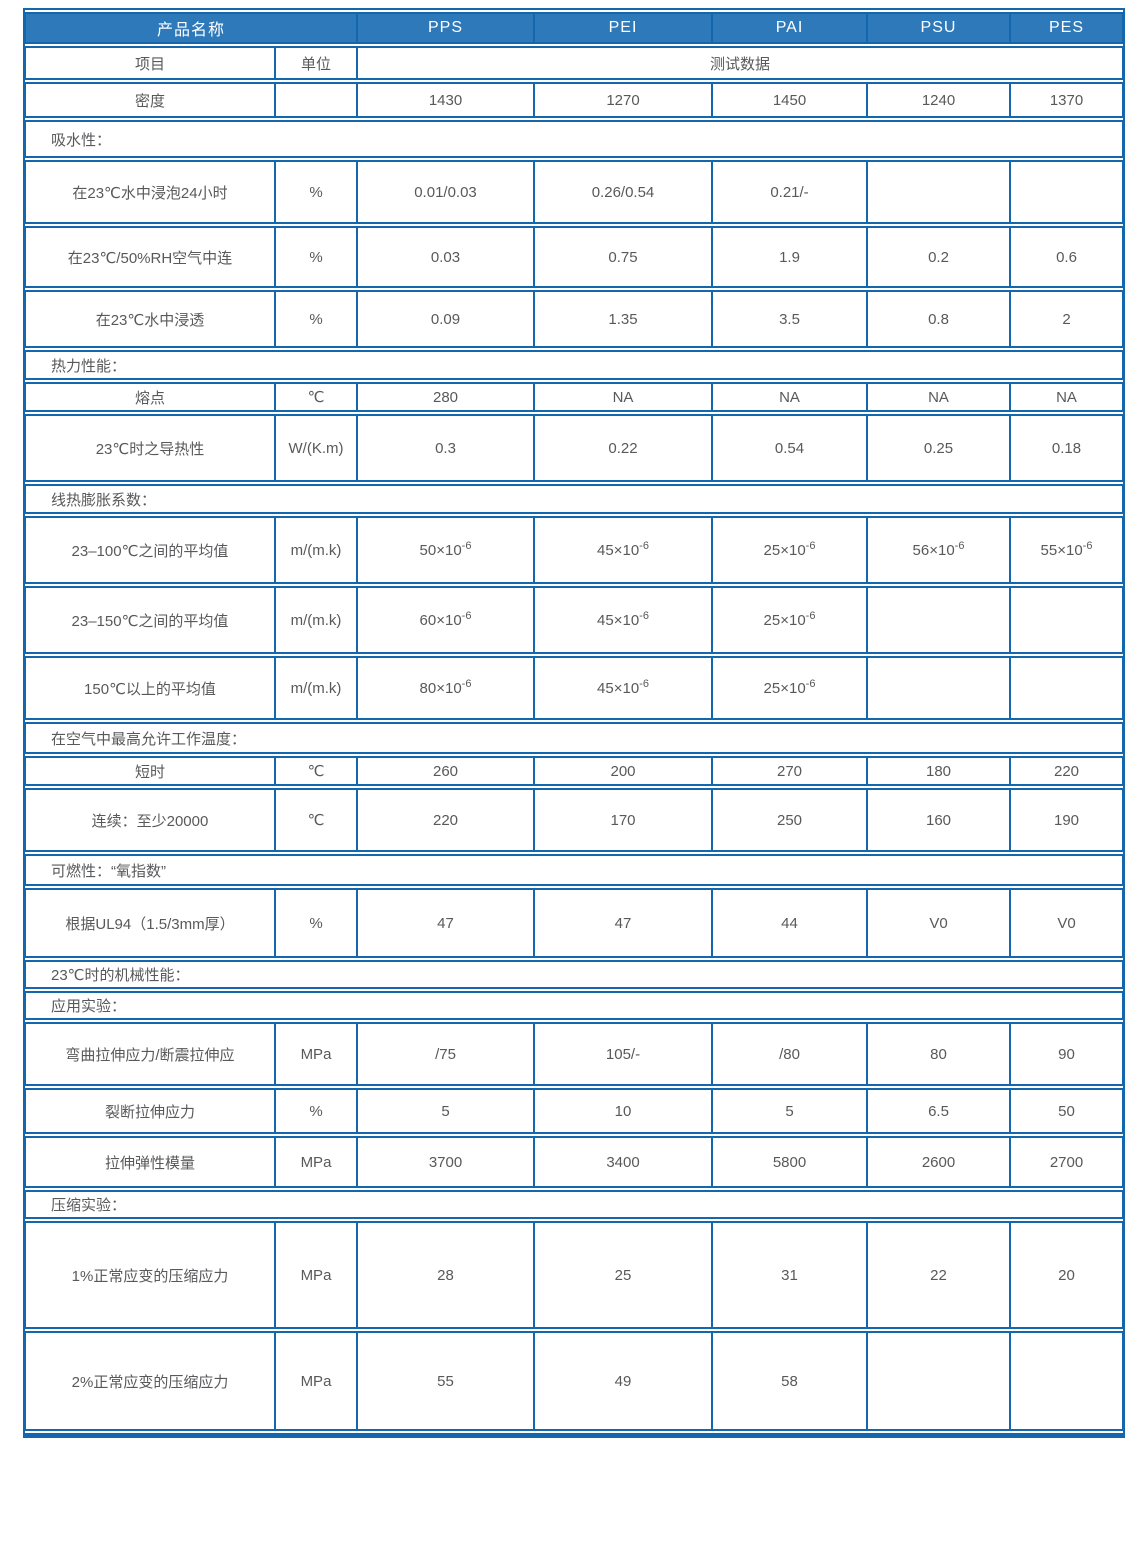 The height and width of the screenshot is (1561, 1148). Describe the element at coordinates (938, 820) in the screenshot. I see `value-cell: 160` at that location.